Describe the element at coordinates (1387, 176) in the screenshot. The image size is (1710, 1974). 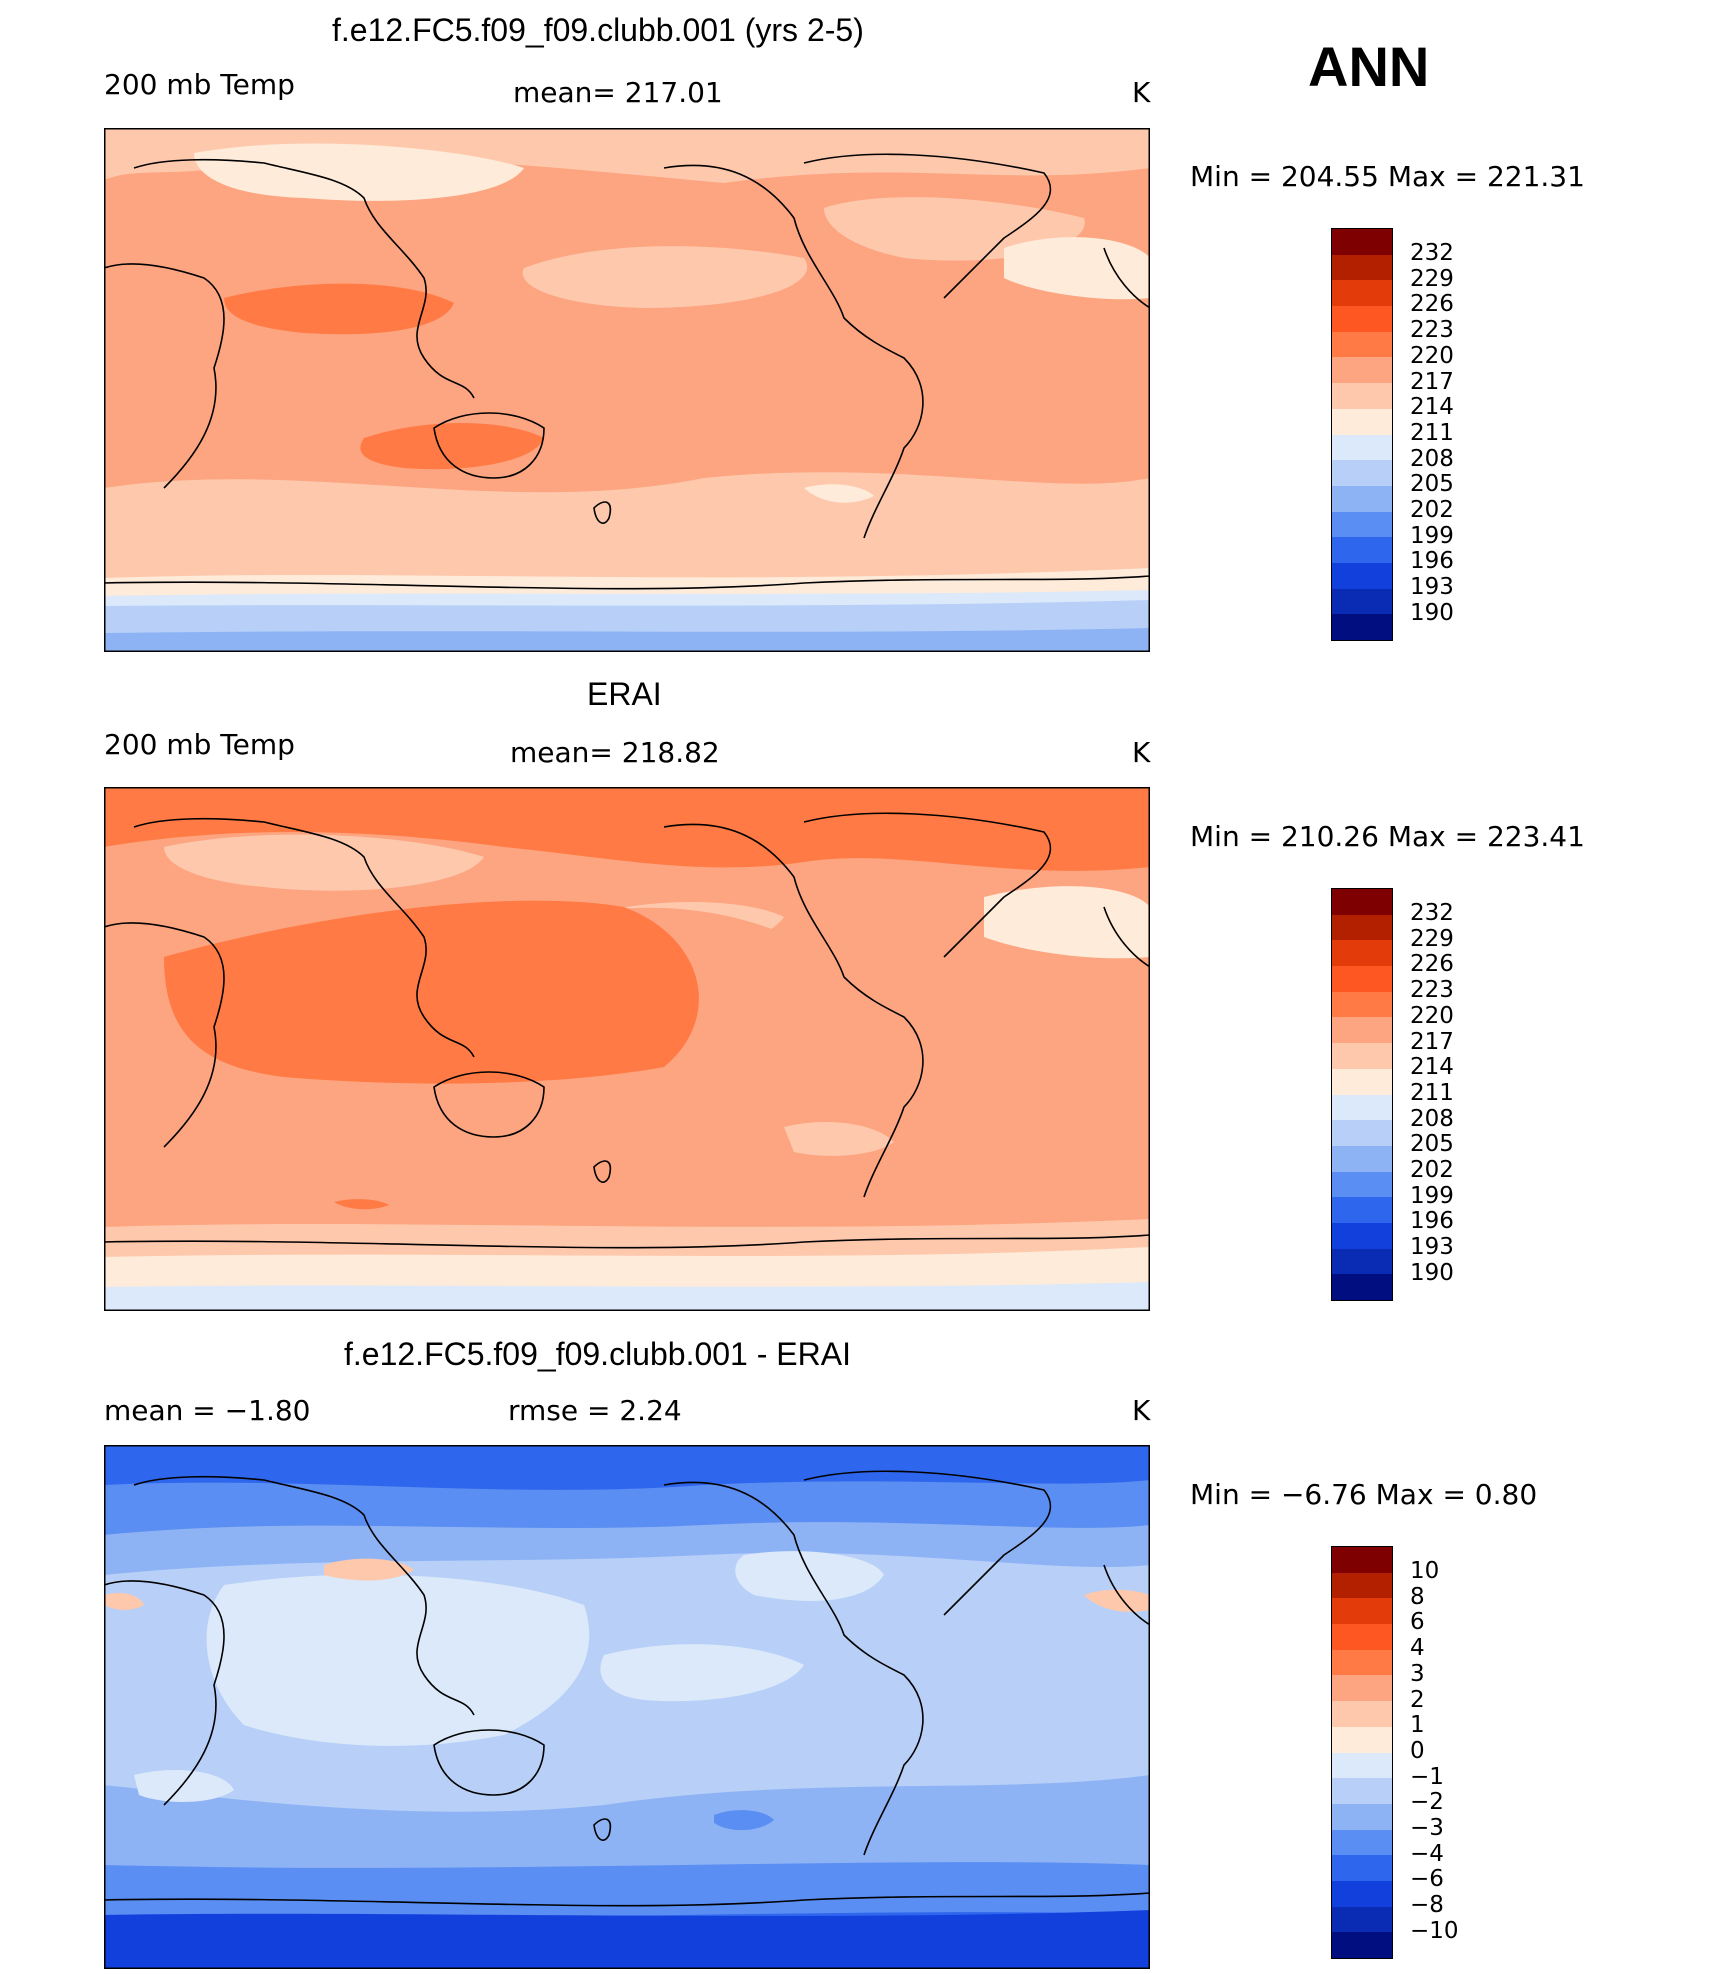
I see `panel1-minmax: Min = 204.55 Max = 221.31` at that location.